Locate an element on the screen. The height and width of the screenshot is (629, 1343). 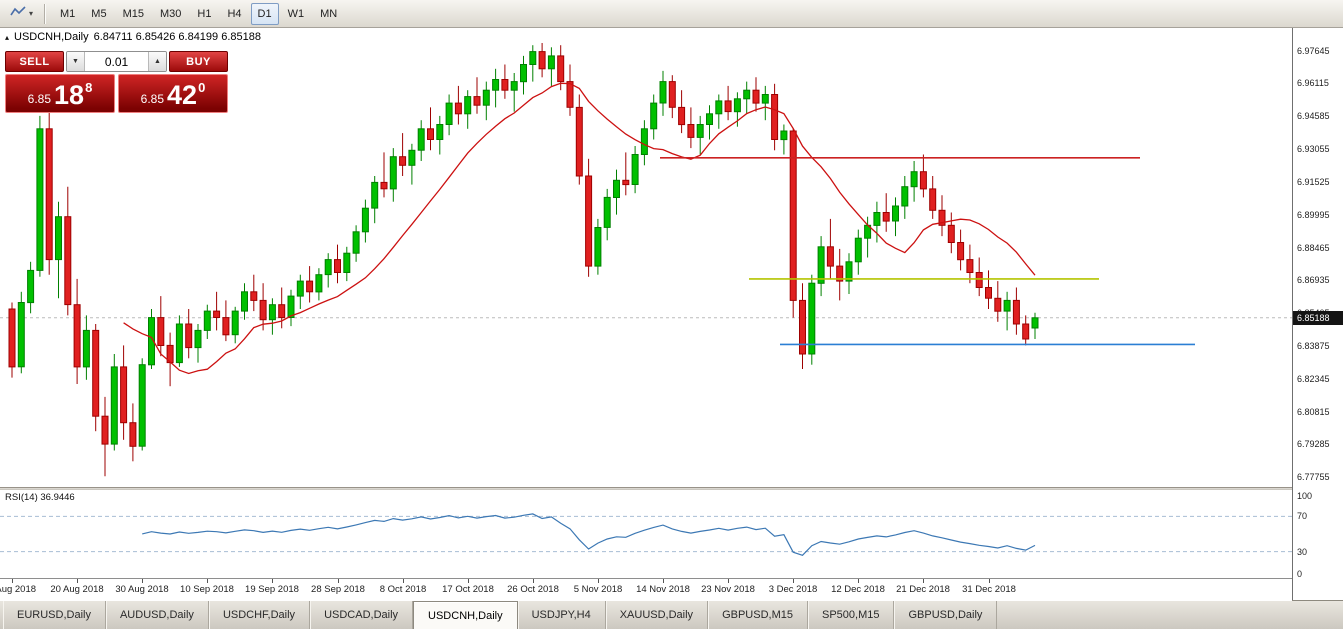
date-label: 19 Sep 2018 is located at coordinates (272, 589).